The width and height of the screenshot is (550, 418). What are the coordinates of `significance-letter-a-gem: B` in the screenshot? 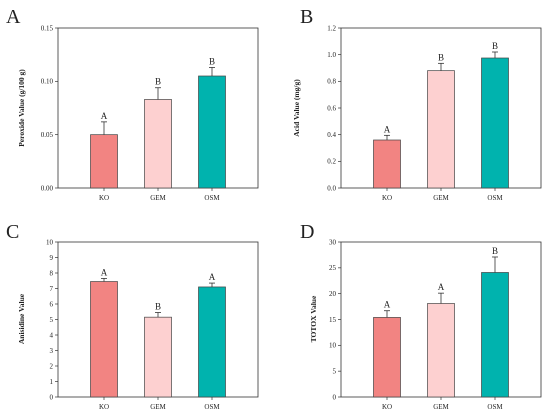 It's located at (158, 82).